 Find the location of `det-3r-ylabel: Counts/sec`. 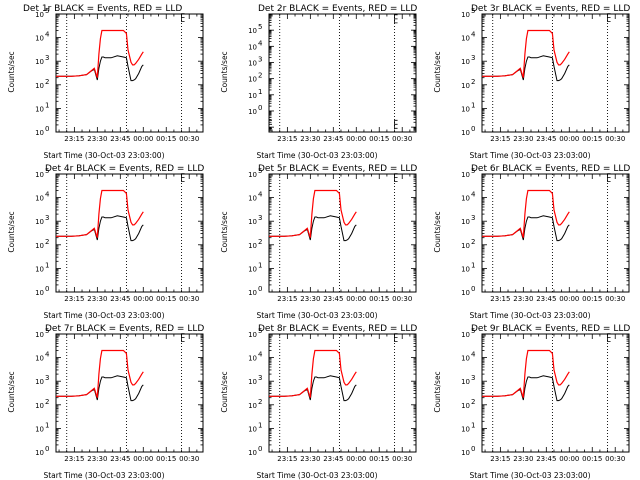

det-3r-ylabel: Counts/sec is located at coordinates (437, 71).